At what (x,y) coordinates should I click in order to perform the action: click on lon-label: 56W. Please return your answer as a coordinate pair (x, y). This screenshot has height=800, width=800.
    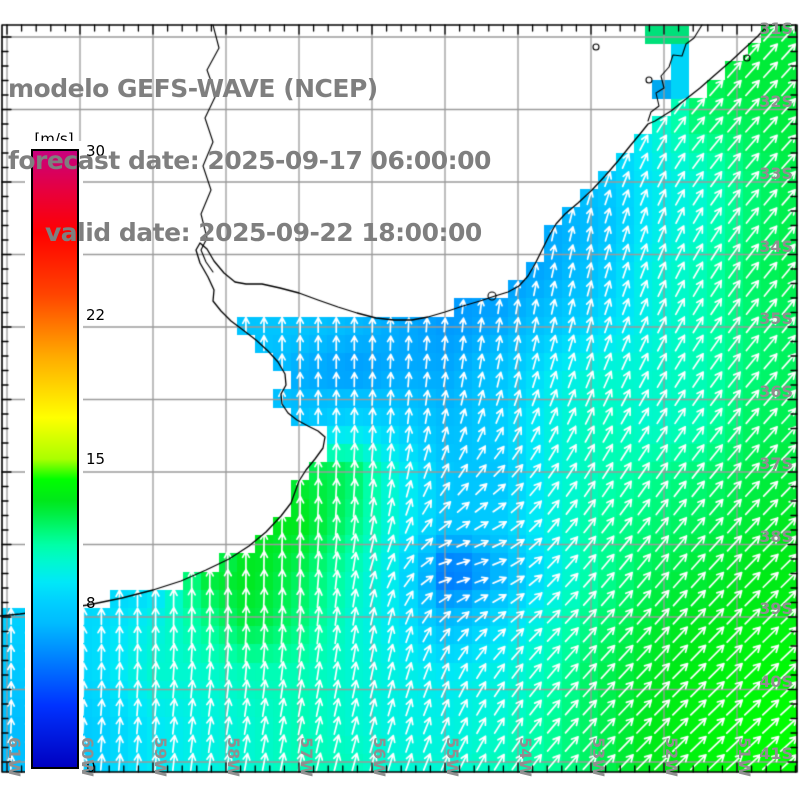
    Looking at the image, I should click on (379, 757).